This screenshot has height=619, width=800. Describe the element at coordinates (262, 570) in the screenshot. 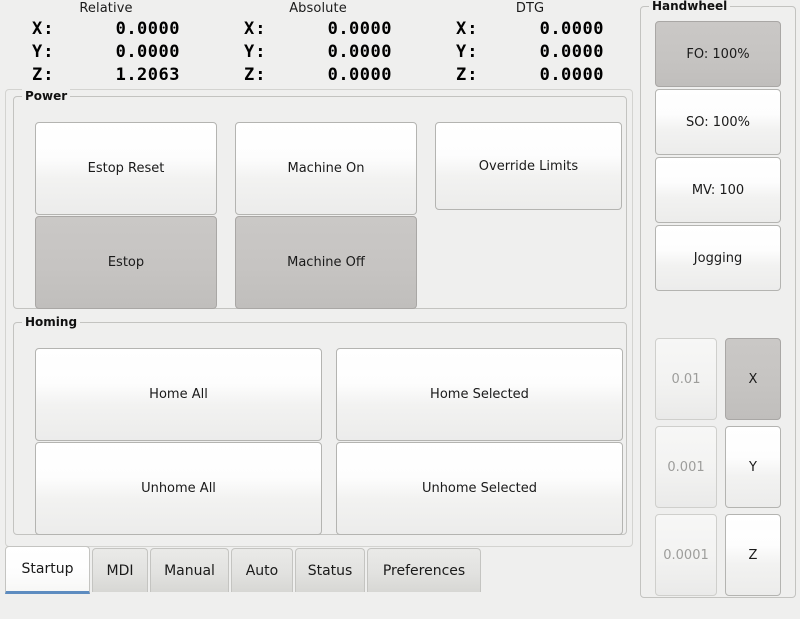

I see `tab-auto: Auto` at that location.